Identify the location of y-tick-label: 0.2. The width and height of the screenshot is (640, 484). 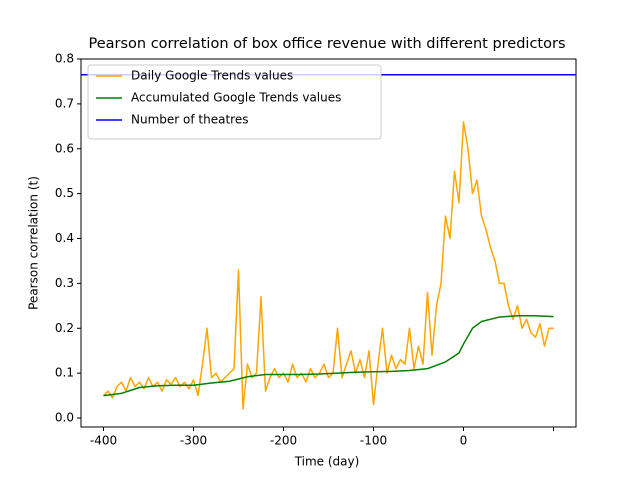
(64, 328).